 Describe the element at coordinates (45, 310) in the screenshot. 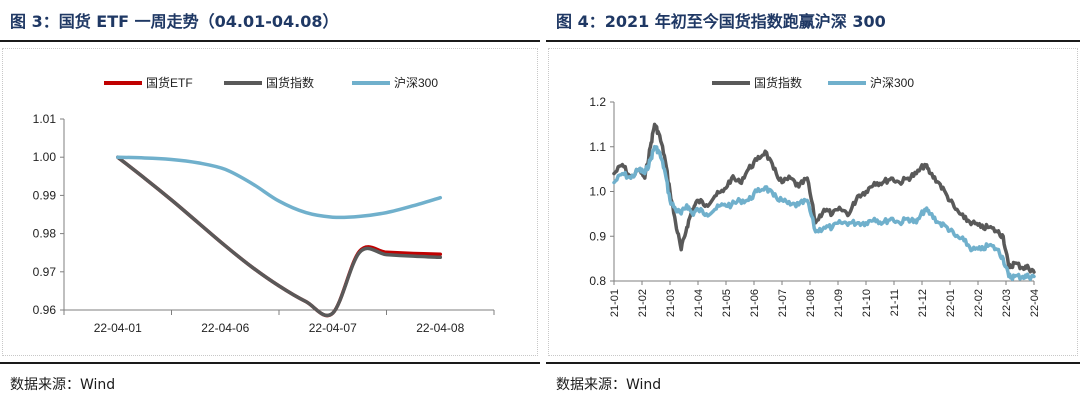

I see `y-tick-label: 0.96` at that location.